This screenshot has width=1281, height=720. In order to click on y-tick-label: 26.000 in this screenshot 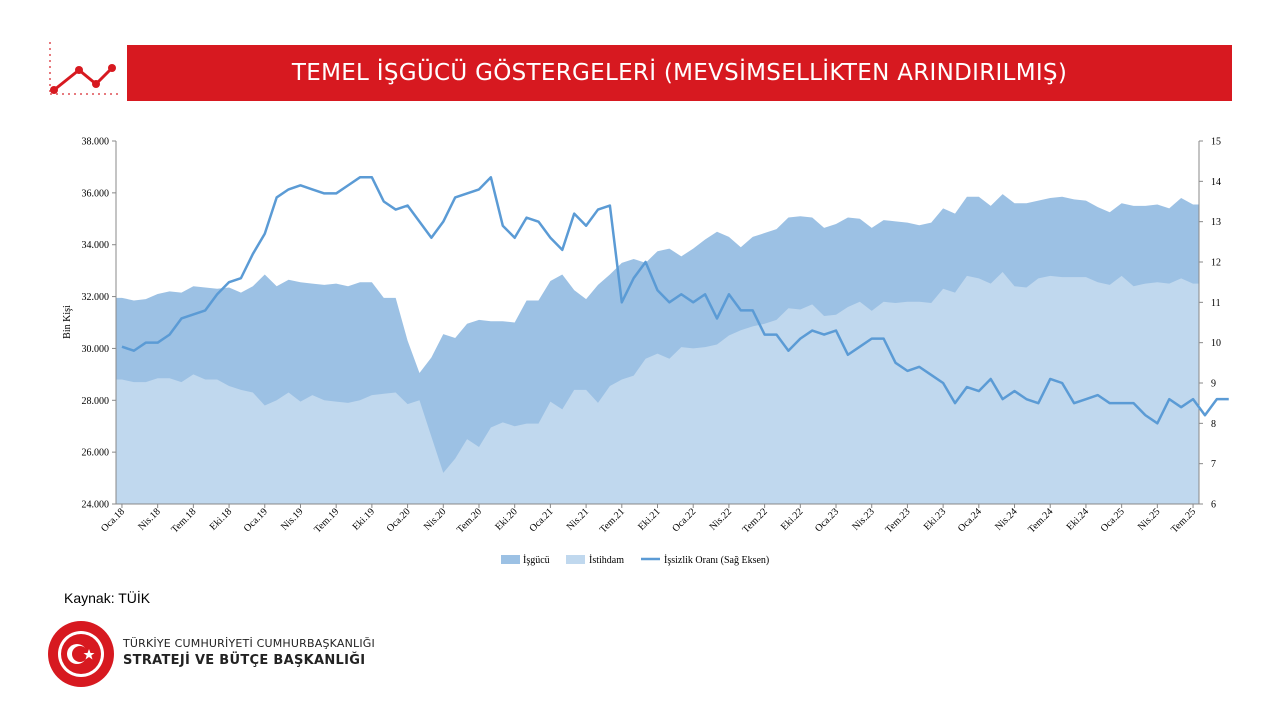, I will do `click(96, 453)`.